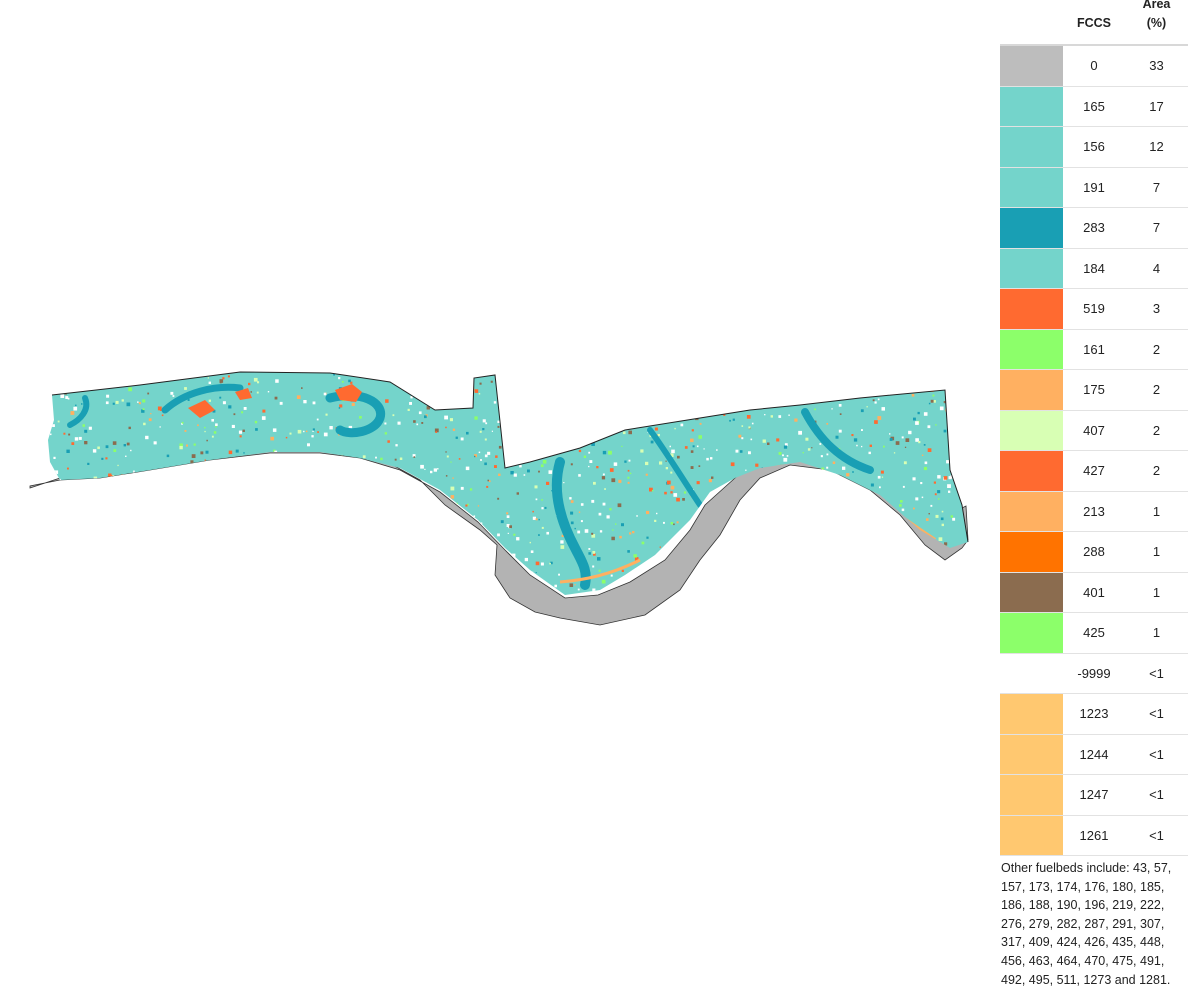 The width and height of the screenshot is (1188, 1000). Describe the element at coordinates (1094, 430) in the screenshot. I see `legend-row: 407 2` at that location.